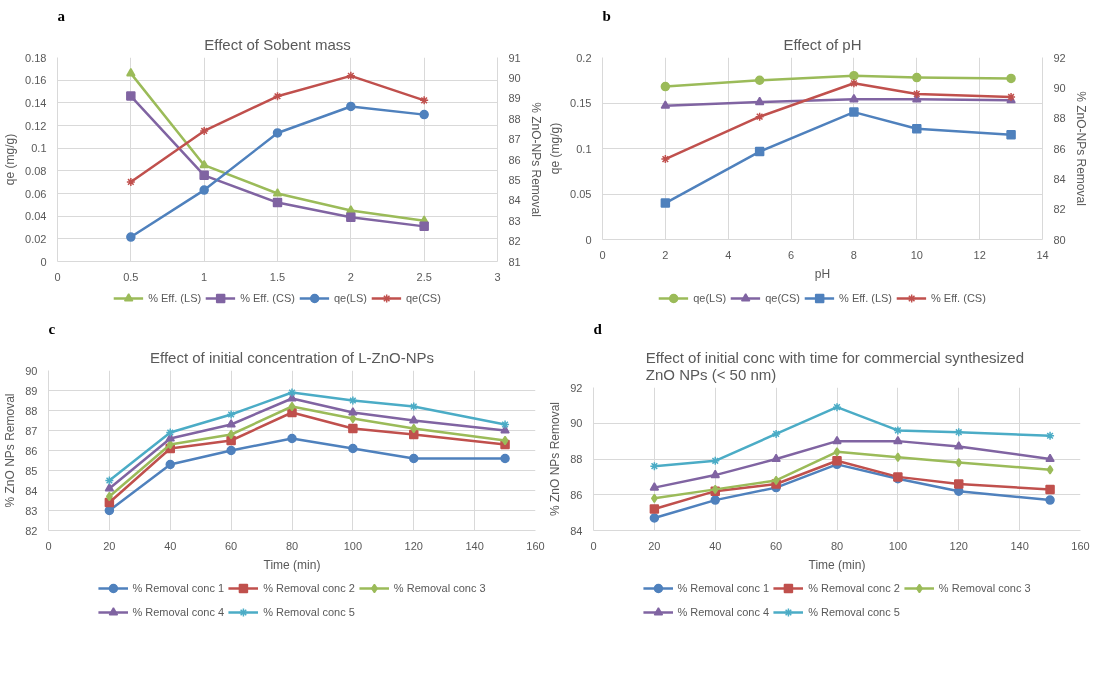 This screenshot has height=680, width=1099. What do you see at coordinates (439, 588) in the screenshot?
I see `legend-label: % Removal conc 3` at bounding box center [439, 588].